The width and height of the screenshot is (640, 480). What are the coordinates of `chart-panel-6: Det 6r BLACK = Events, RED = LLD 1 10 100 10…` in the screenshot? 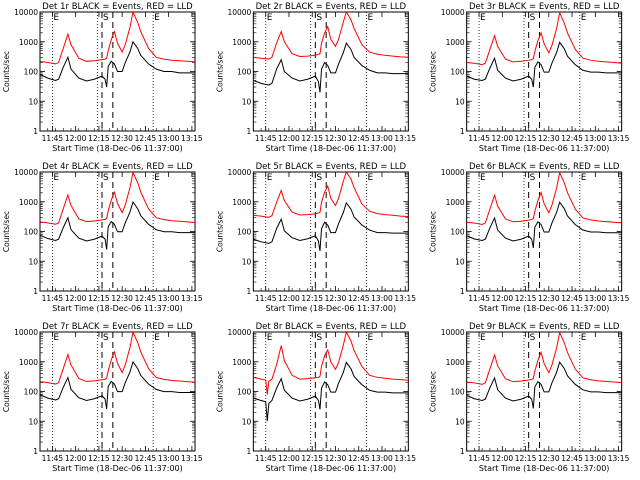 It's located at (529, 237).